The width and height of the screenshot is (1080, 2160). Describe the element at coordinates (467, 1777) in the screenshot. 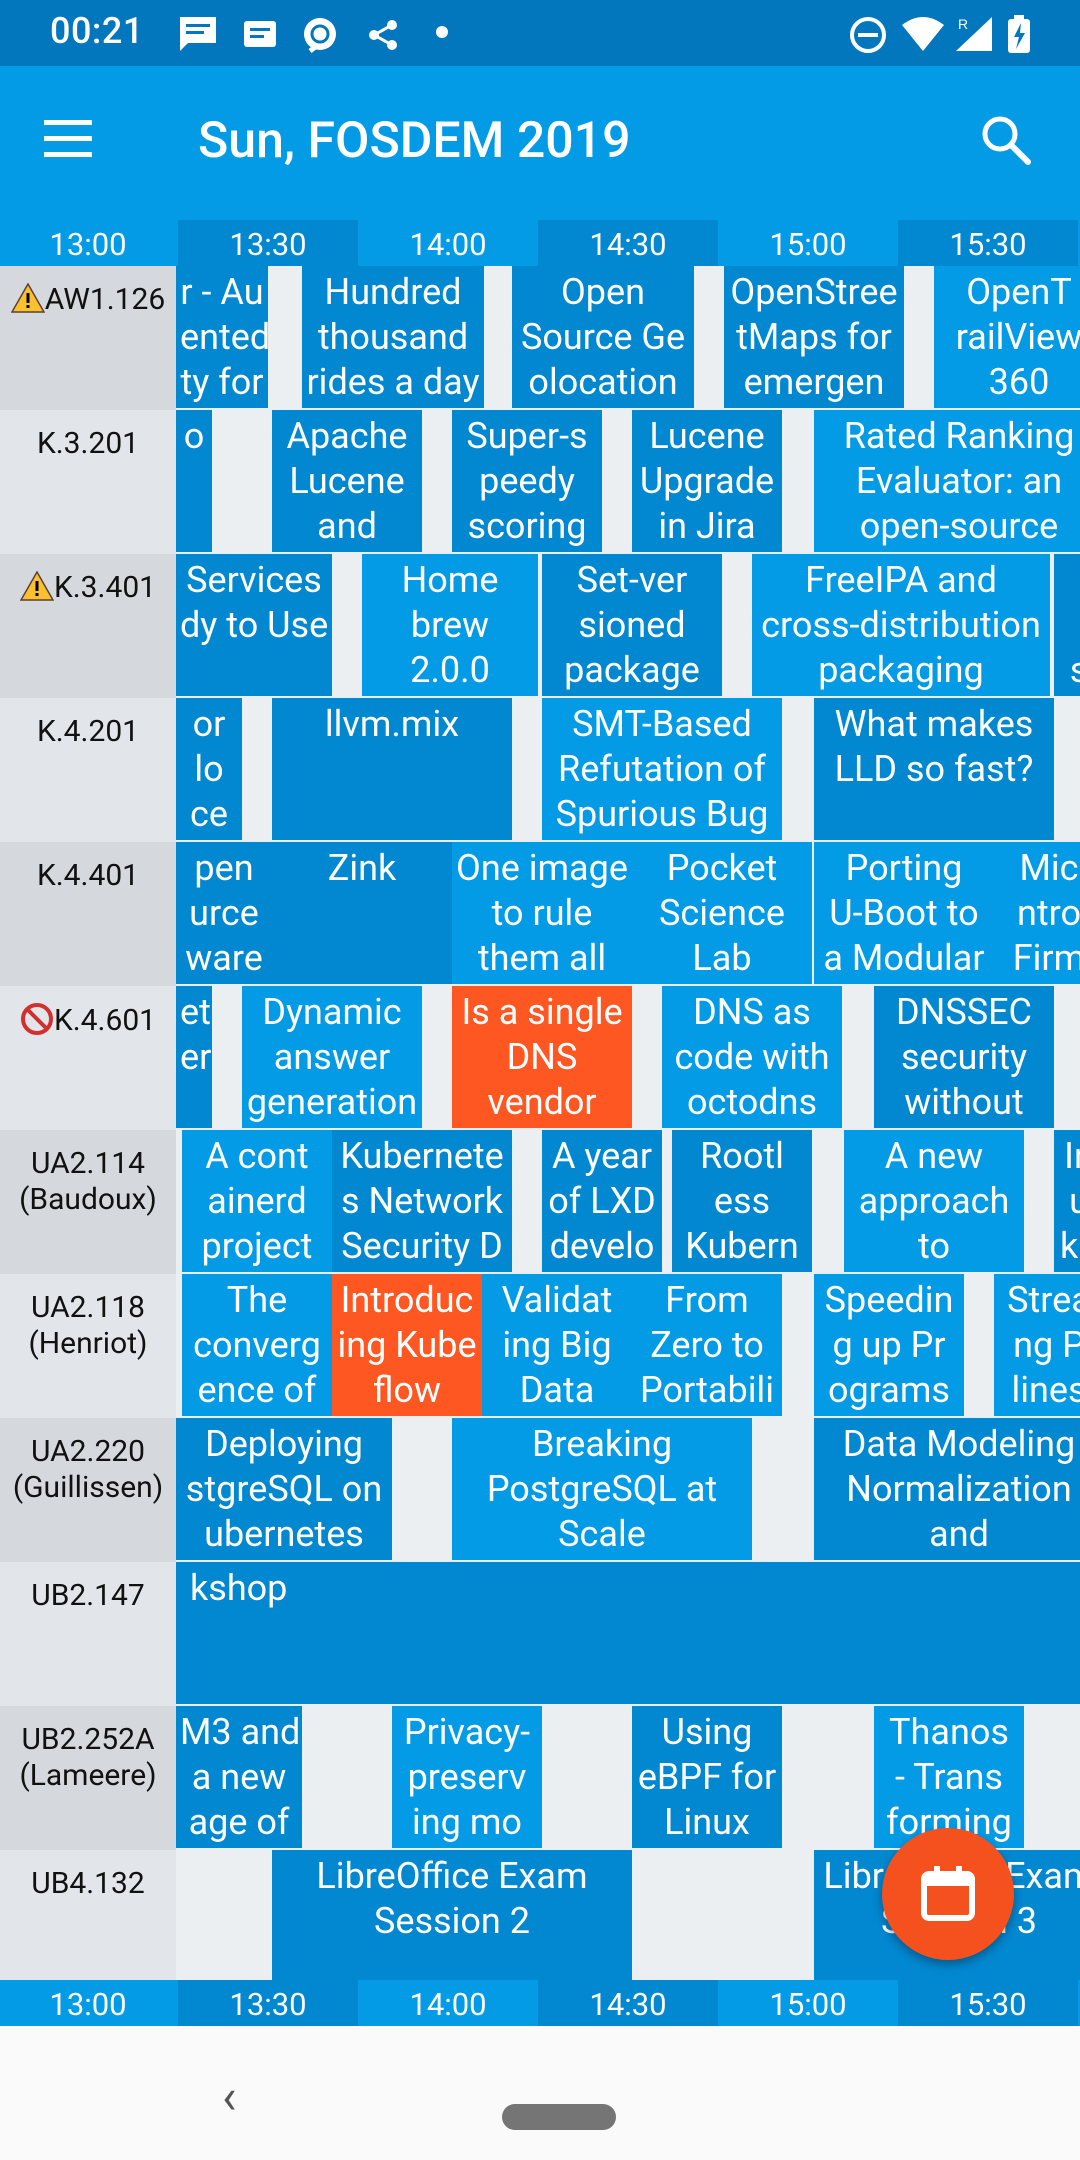

I see `event-block: Privacy- preserv ing mo` at that location.